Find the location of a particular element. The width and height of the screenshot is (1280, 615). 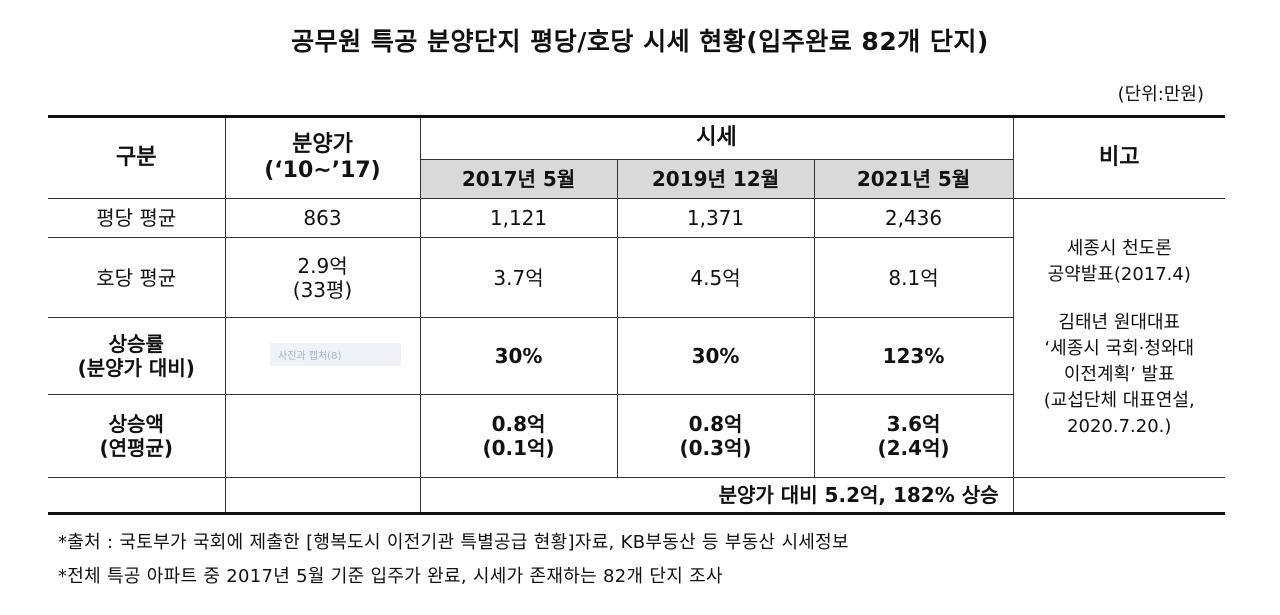

cell-value: 0.8억 (0.3억) is located at coordinates (715, 436).